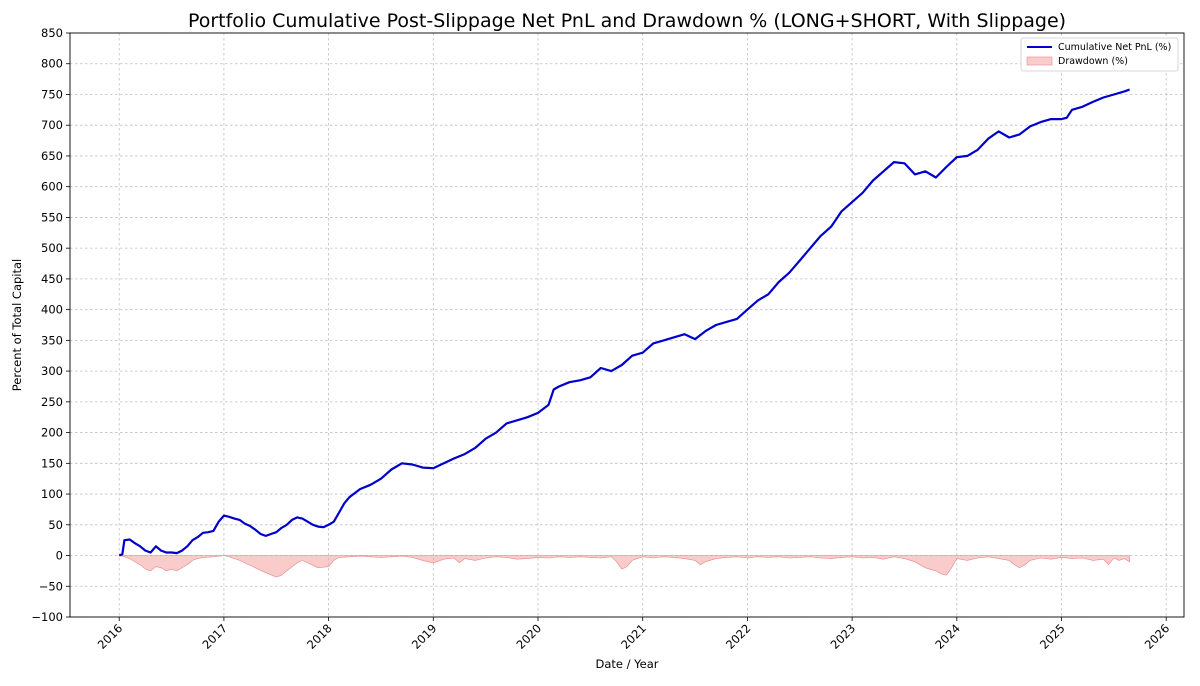 Image resolution: width=1200 pixels, height=686 pixels. What do you see at coordinates (52, 217) in the screenshot?
I see `y-tick-label: 550` at bounding box center [52, 217].